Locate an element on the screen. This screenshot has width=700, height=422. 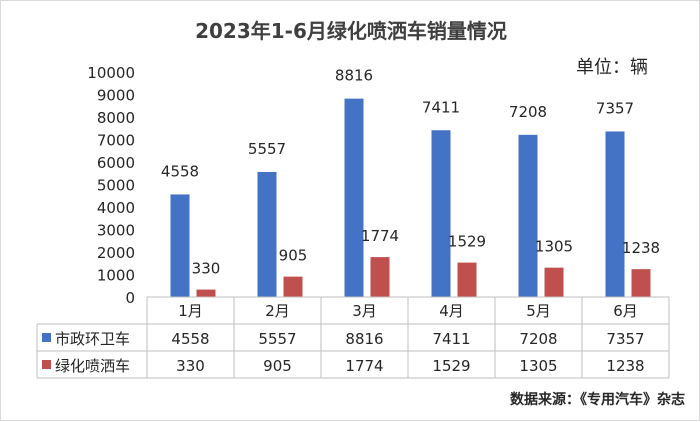
data-label: 7208 is located at coordinates (528, 112).